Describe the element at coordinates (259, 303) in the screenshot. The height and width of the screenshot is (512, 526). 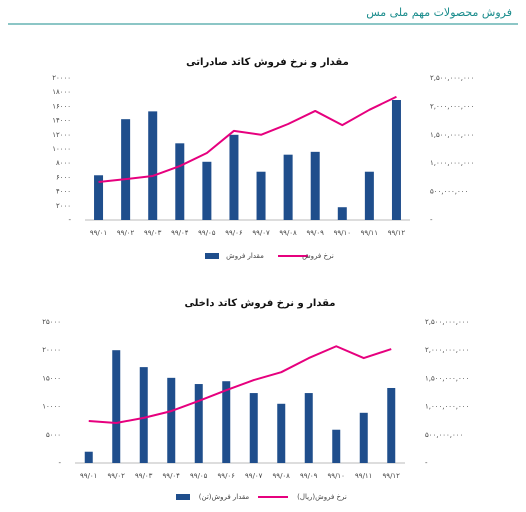
I see `chart-title: مقدار و نرخ فروش کاتد داخلی` at that location.